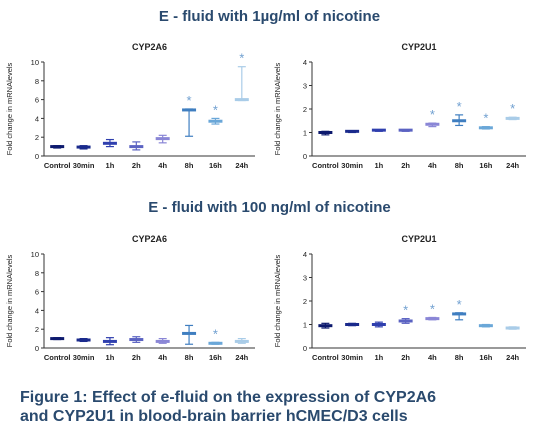  Describe the element at coordinates (269, 207) in the screenshot. I see `section-title-100ng: E - fluid with 100 ng/ml of nicotine` at that location.